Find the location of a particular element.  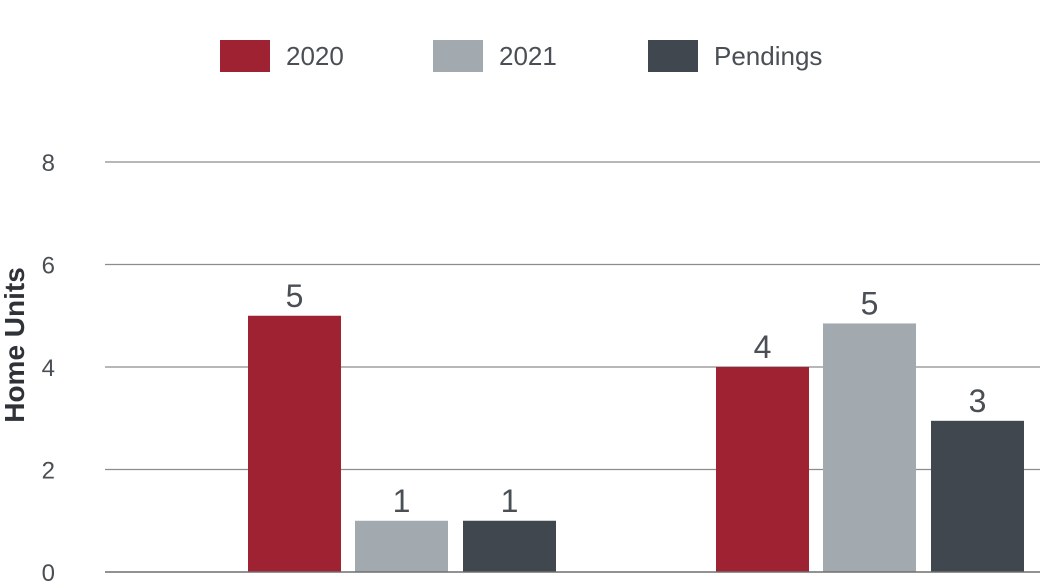

y-tick-label-6: 6 is located at coordinates (48, 266).